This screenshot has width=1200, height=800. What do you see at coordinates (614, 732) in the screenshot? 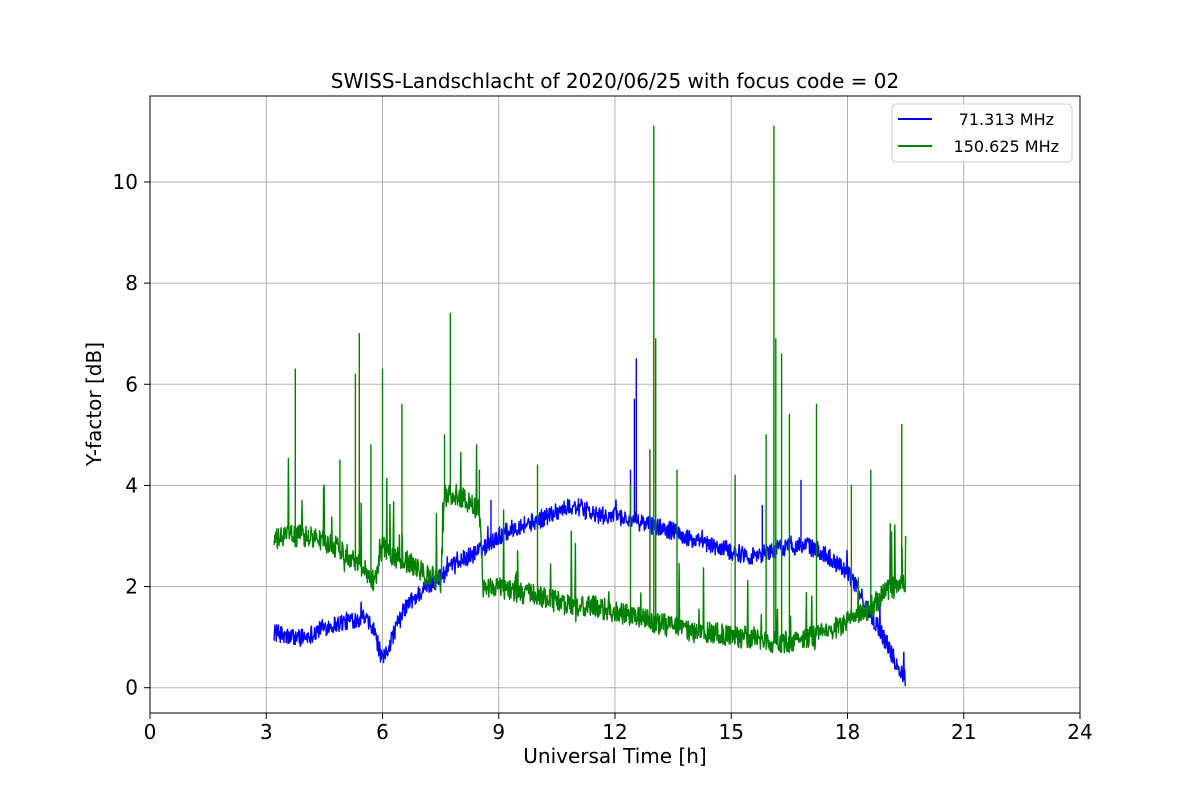
I see `x-tick-label: 12` at bounding box center [614, 732].